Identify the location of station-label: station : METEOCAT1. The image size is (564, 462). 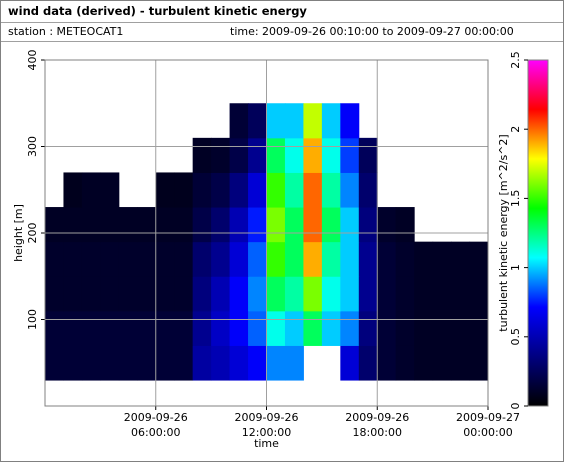
(65, 31).